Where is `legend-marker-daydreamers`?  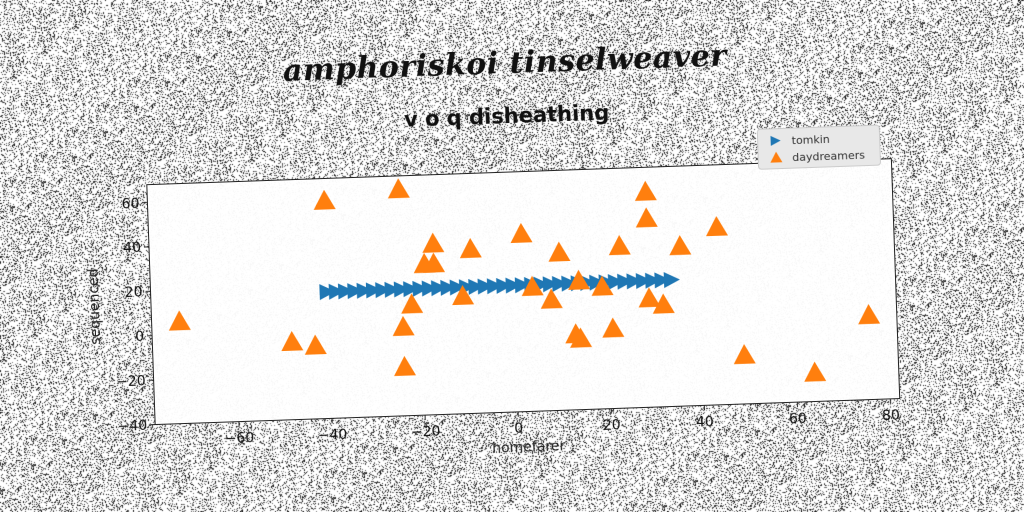 legend-marker-daydreamers is located at coordinates (776, 157).